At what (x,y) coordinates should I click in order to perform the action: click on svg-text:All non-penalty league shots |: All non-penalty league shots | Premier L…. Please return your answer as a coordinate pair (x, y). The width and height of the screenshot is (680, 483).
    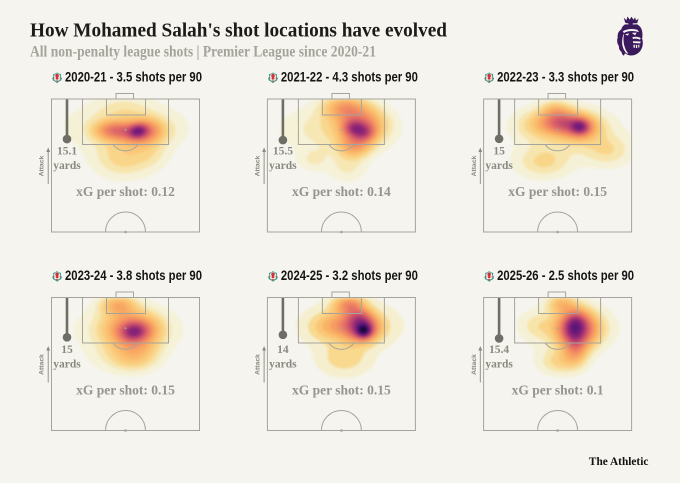
    Looking at the image, I should click on (203, 51).